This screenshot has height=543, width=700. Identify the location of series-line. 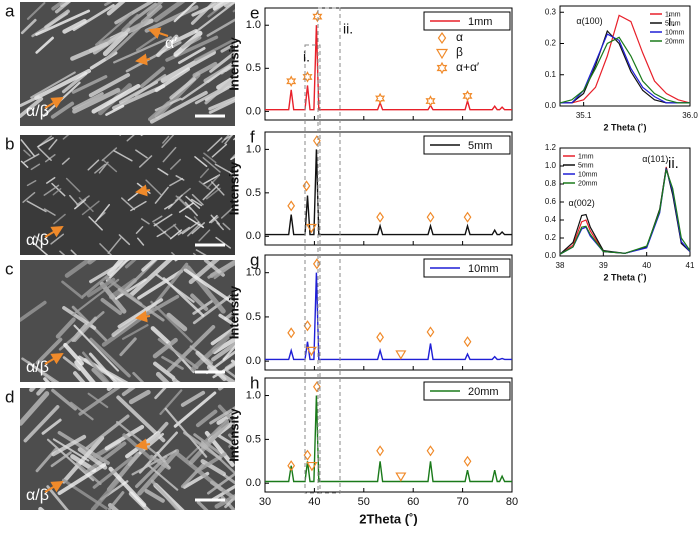
(388, 439).